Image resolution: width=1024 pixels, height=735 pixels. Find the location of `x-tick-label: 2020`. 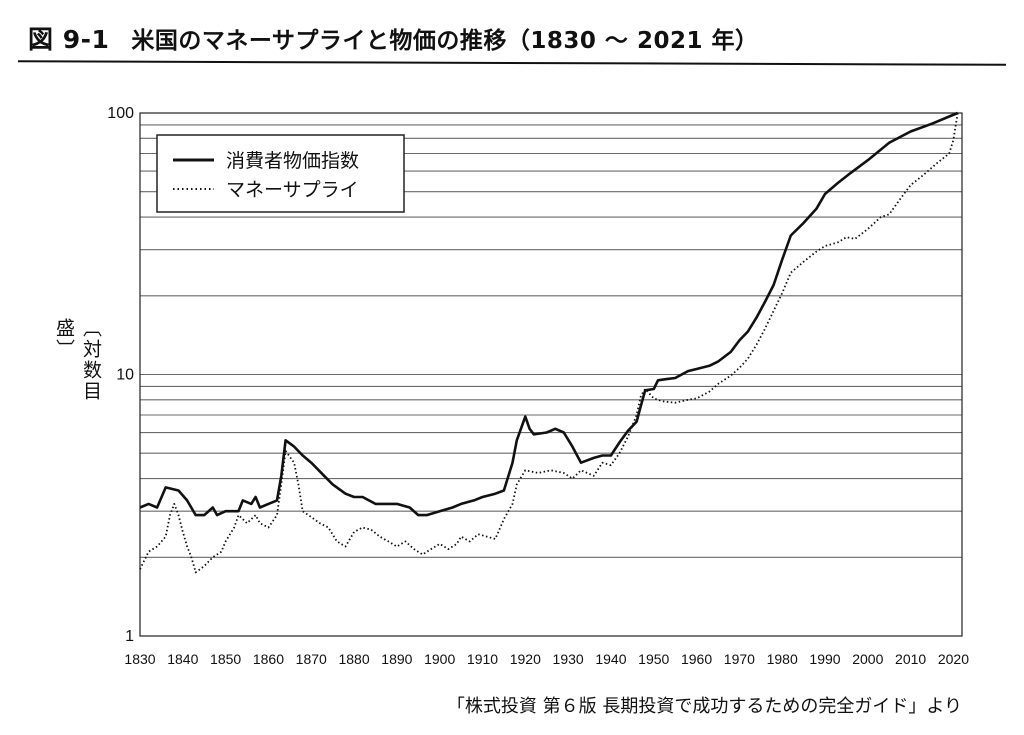

x-tick-label: 2020 is located at coordinates (953, 659).